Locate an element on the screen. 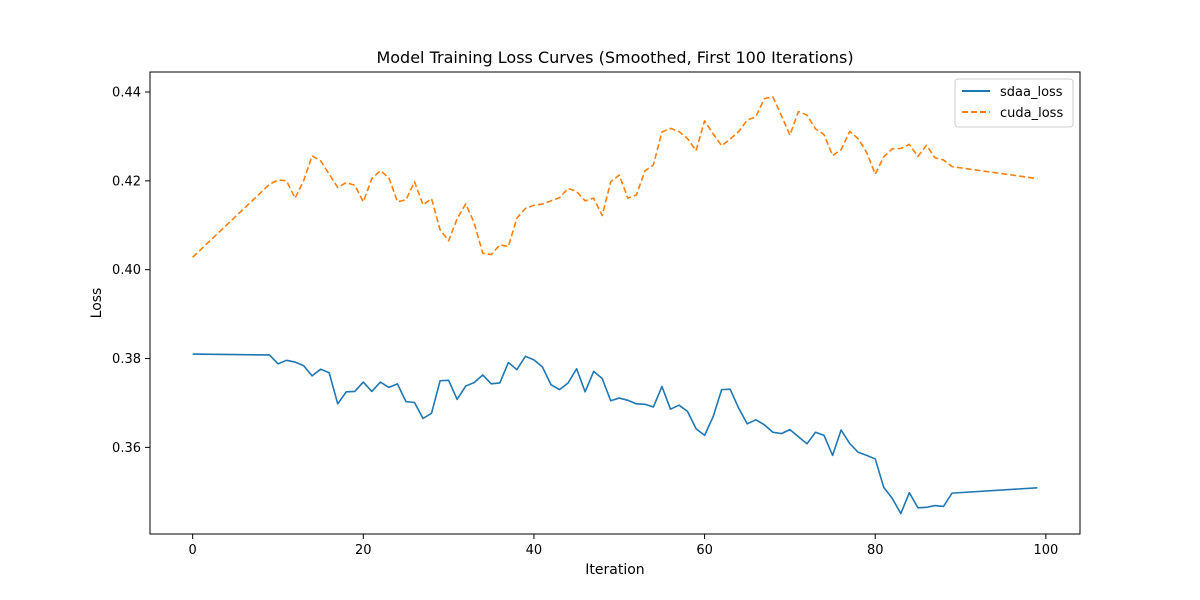  y-tick-label: 0.40 is located at coordinates (126, 270).